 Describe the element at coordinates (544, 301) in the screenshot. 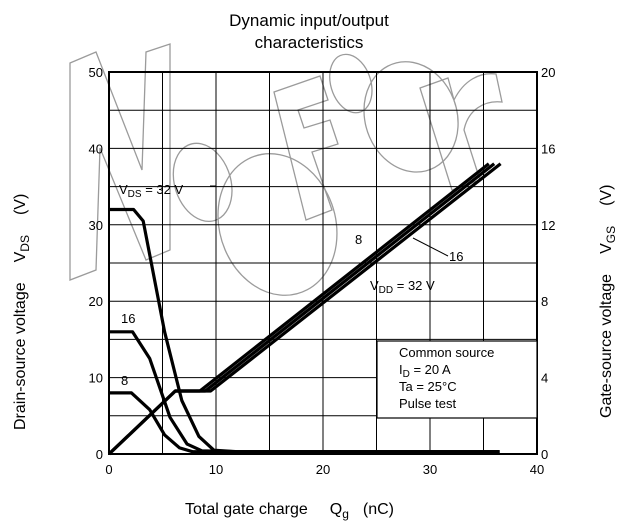

I see `y-right-tick-label: 8` at that location.